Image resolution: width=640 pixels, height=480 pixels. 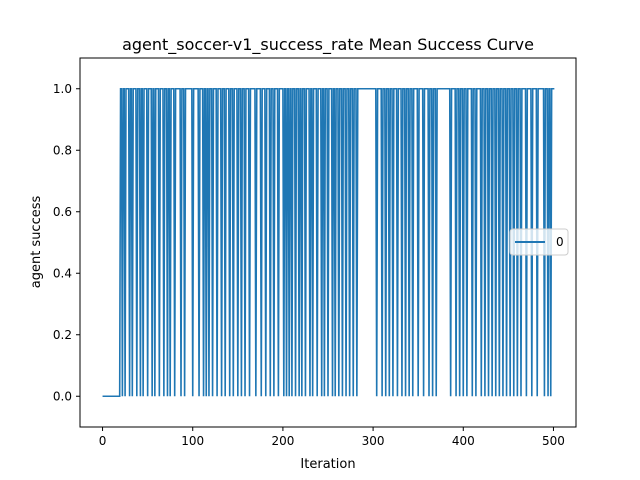 I want to click on x-tick-label: 200, so click(x=282, y=441).